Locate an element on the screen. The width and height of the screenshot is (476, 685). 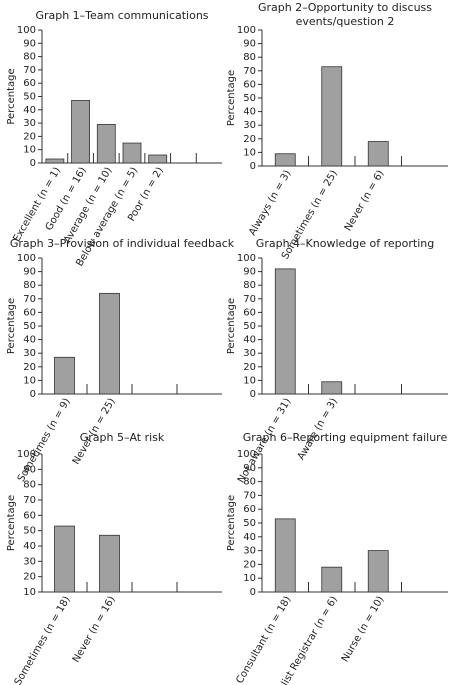
x-tick-label: Excellent (n = 1) is located at coordinates (37, 204).